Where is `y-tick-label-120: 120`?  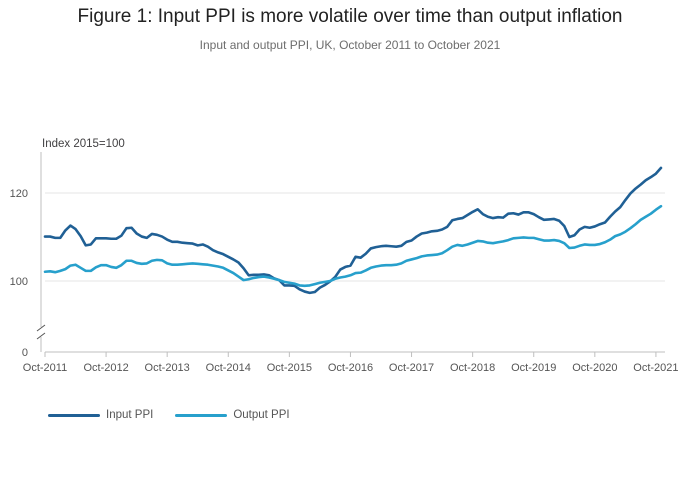 y-tick-label-120: 120 is located at coordinates (19, 194).